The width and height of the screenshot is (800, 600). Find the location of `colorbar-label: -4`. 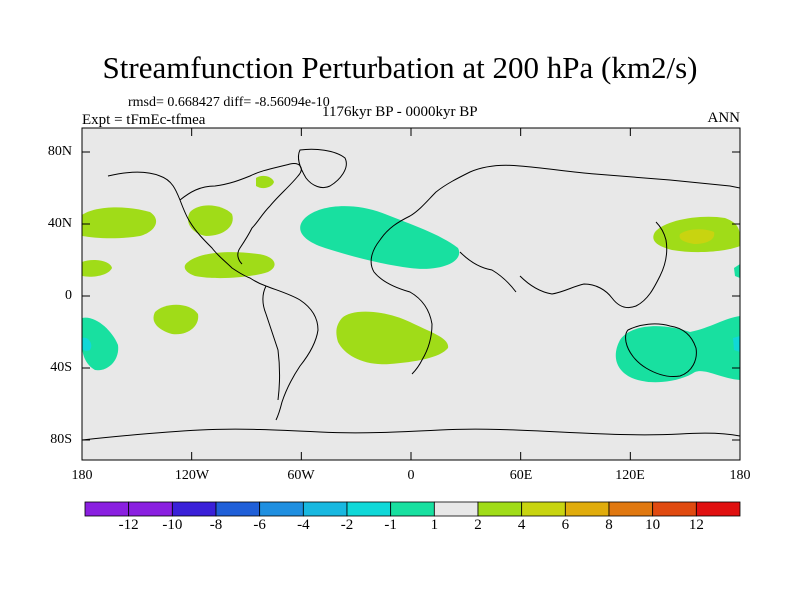

colorbar-label: -4 is located at coordinates (303, 525).